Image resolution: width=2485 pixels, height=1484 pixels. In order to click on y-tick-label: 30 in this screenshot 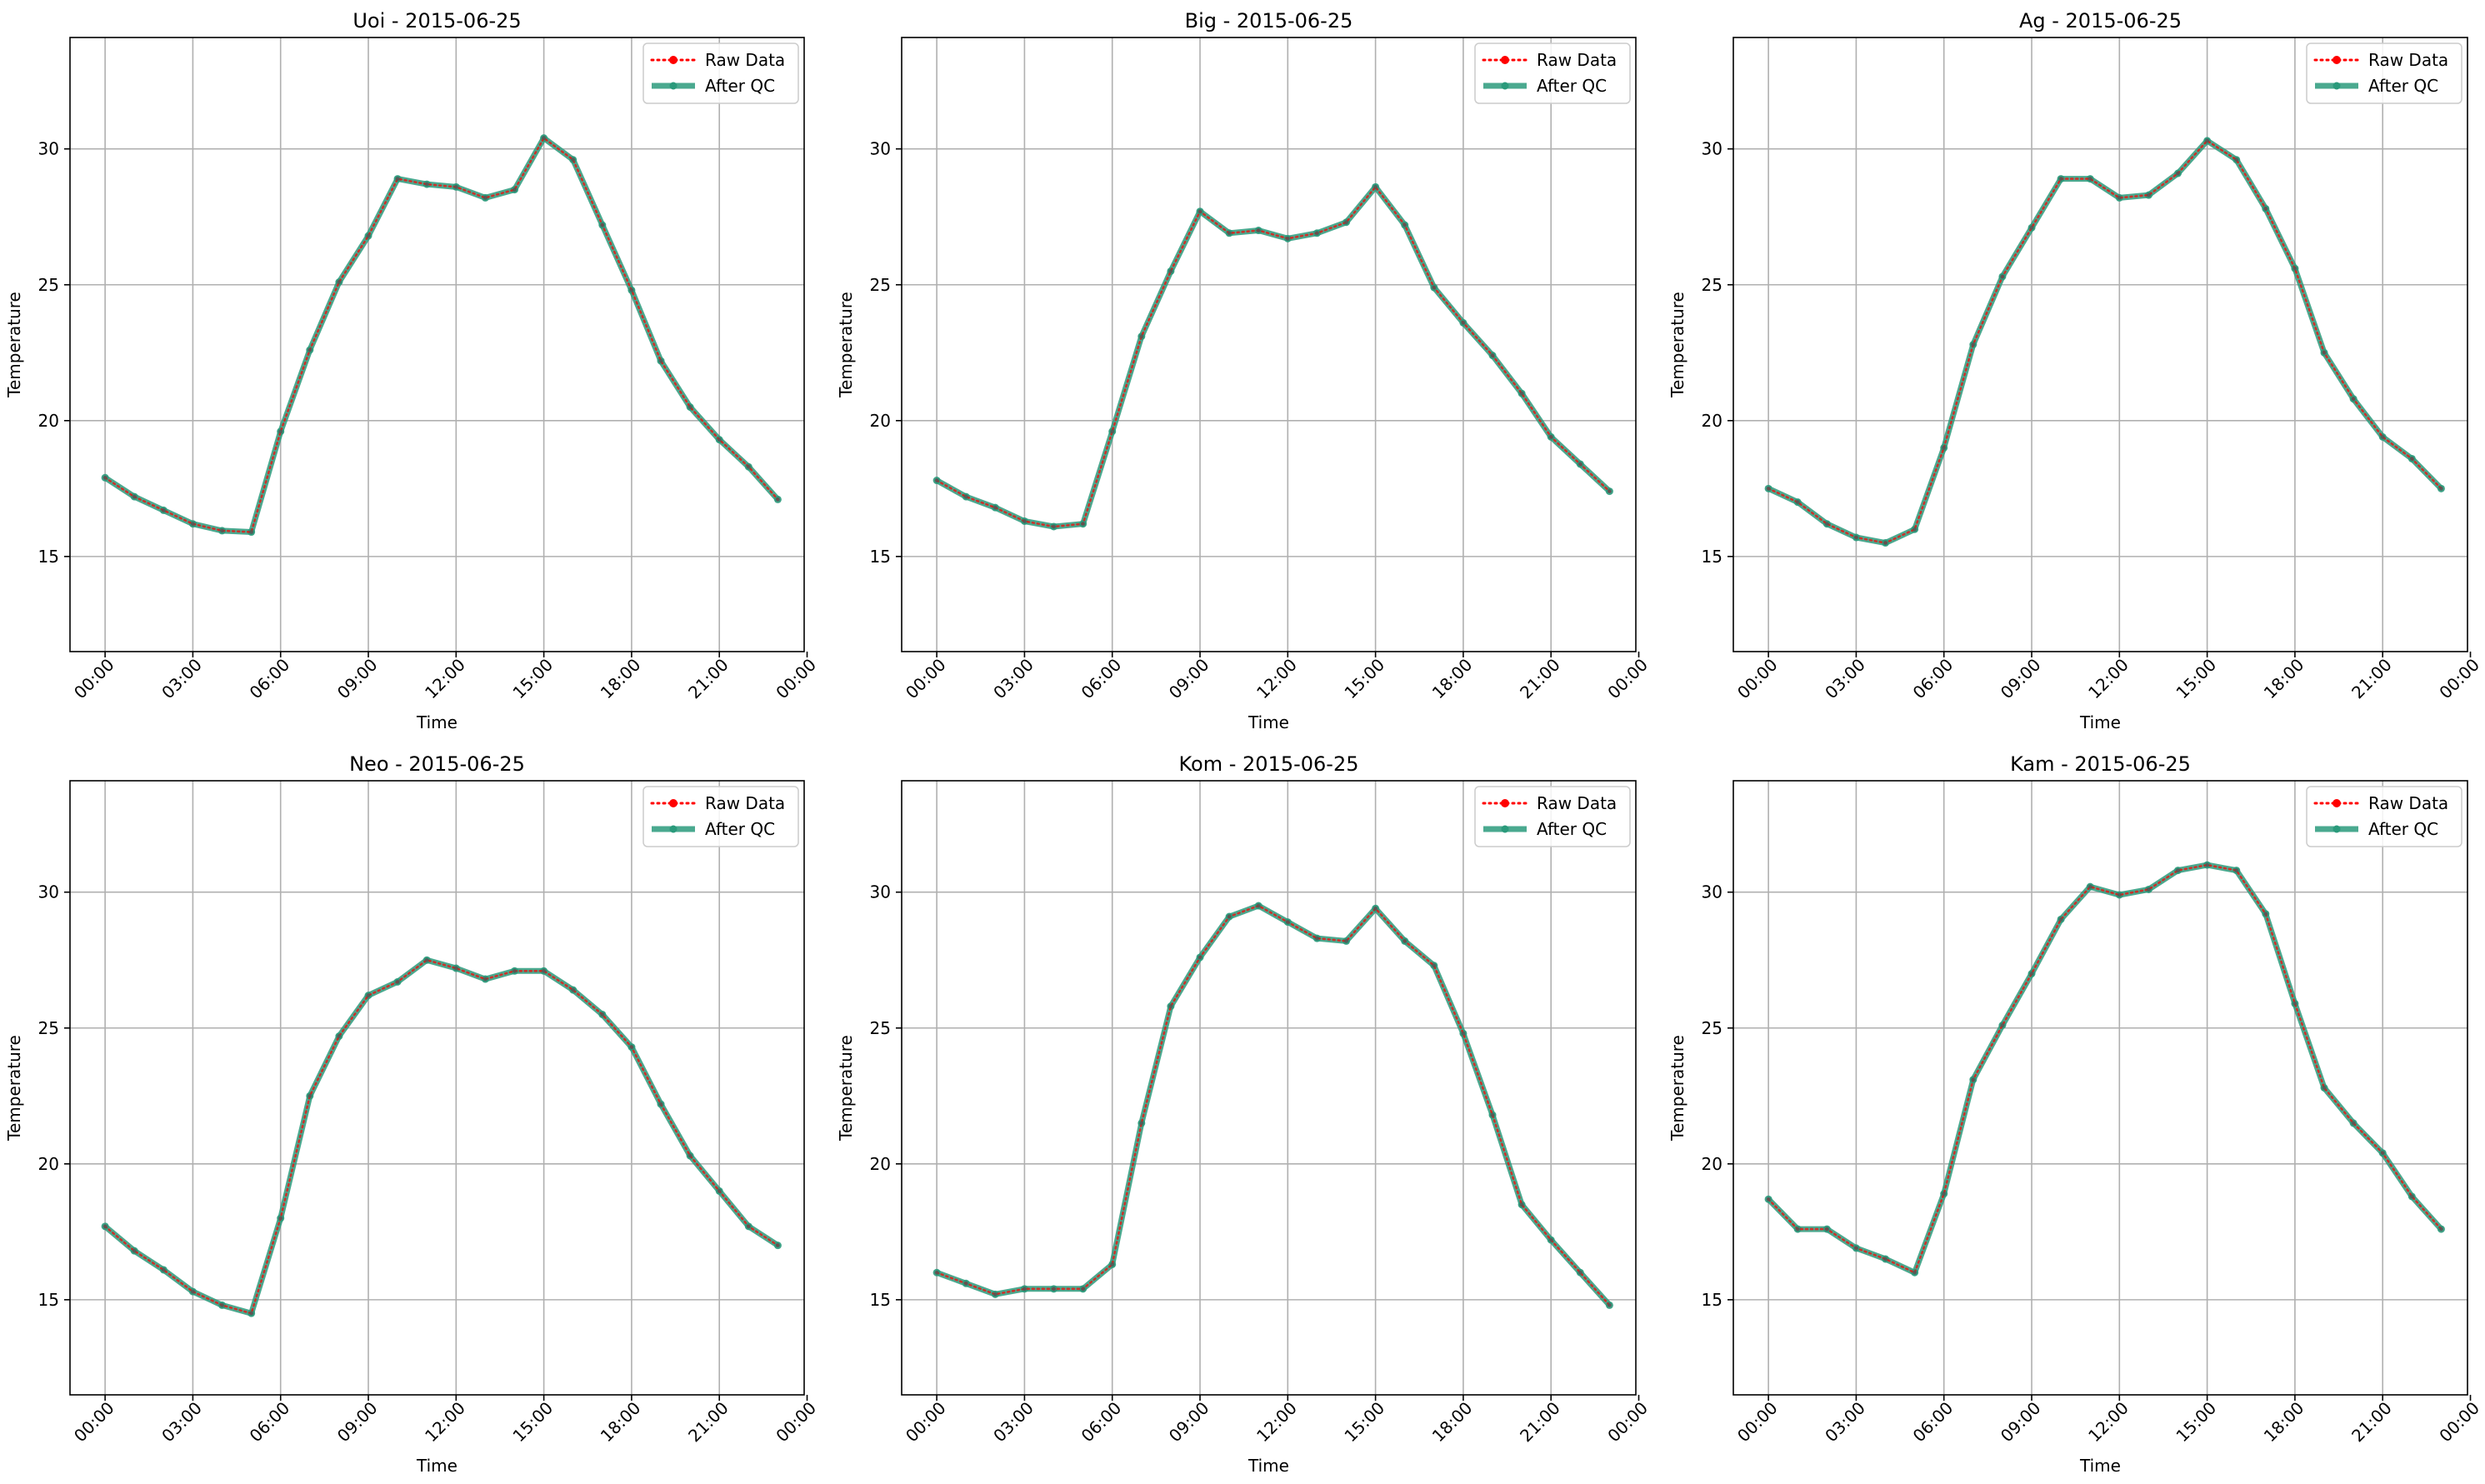, I will do `click(1712, 149)`.